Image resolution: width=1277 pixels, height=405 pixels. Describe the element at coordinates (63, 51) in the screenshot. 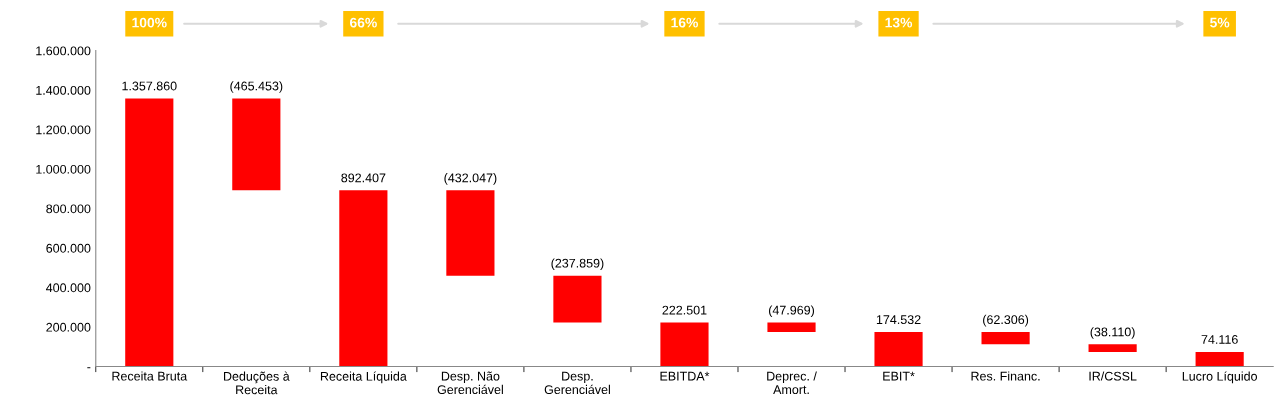

I see `y-tick-label: 1.600.000` at that location.